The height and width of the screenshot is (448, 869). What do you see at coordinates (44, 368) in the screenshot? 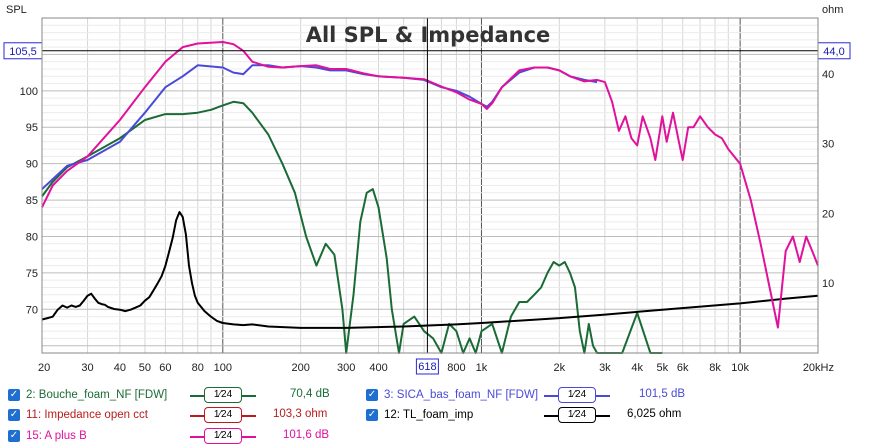
I see `x-tick-label: 20` at bounding box center [44, 368].